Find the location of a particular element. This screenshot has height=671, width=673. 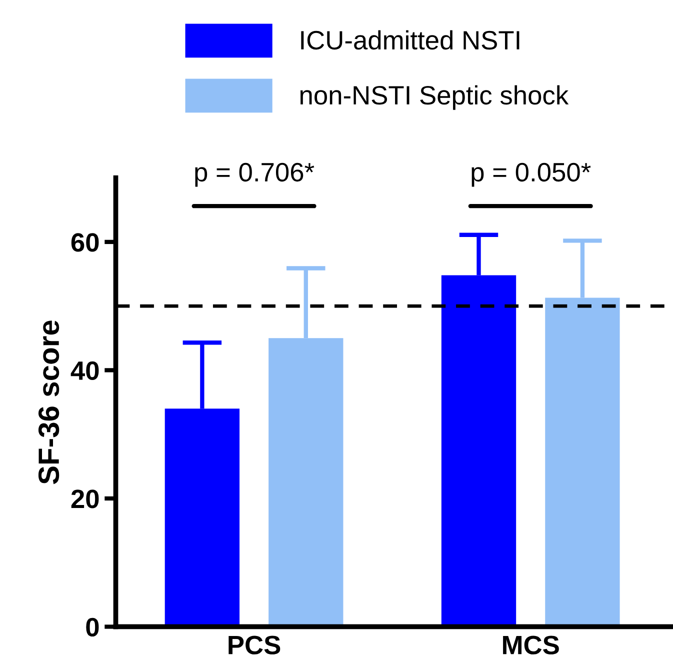

legend-label: ICU-admitted NSTI is located at coordinates (410, 40).